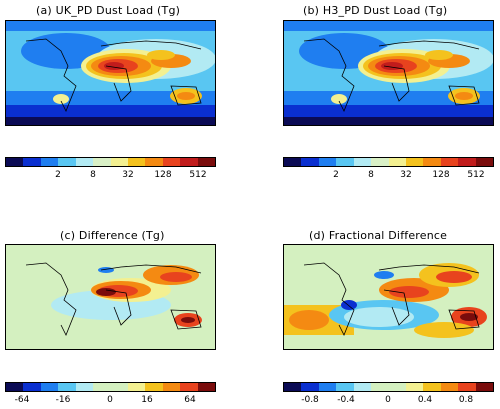 The height and width of the screenshot is (409, 500). I want to click on map-panel-b, so click(388, 73).